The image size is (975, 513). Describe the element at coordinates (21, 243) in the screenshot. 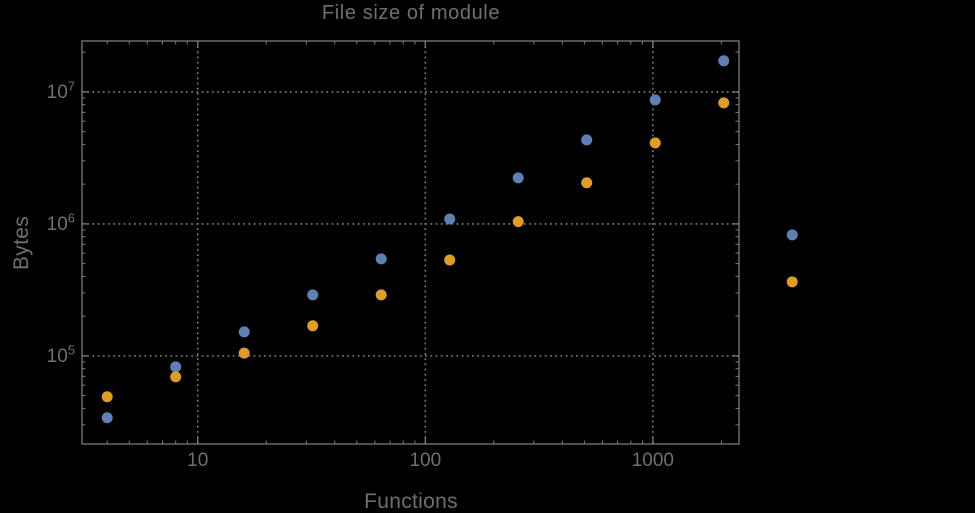

I see `y-axis-label: Bytes` at that location.